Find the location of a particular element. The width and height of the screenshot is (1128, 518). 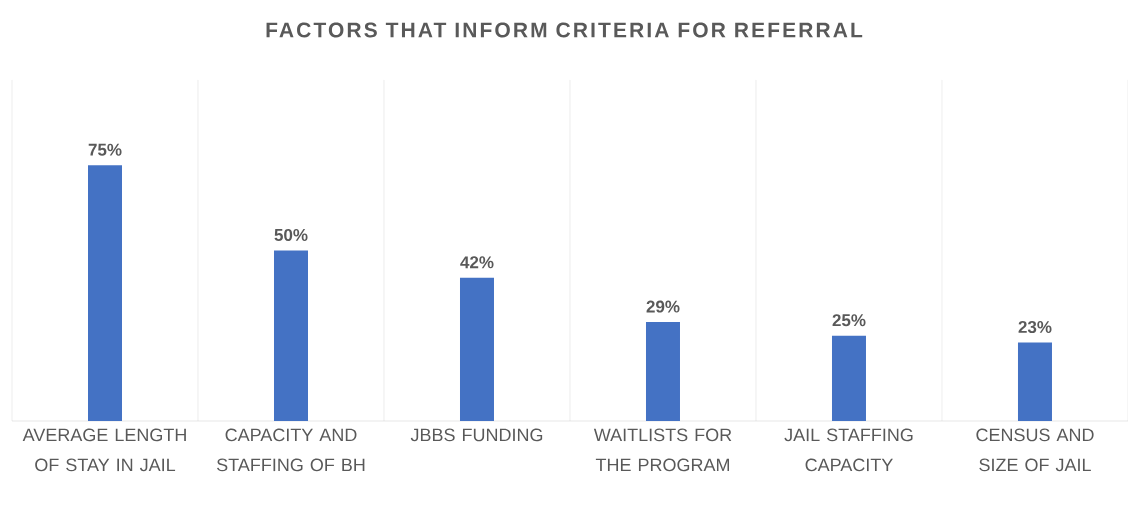

x-tick-label: AVERAGE LENGTH OF STAY IN JAIL is located at coordinates (104, 450).